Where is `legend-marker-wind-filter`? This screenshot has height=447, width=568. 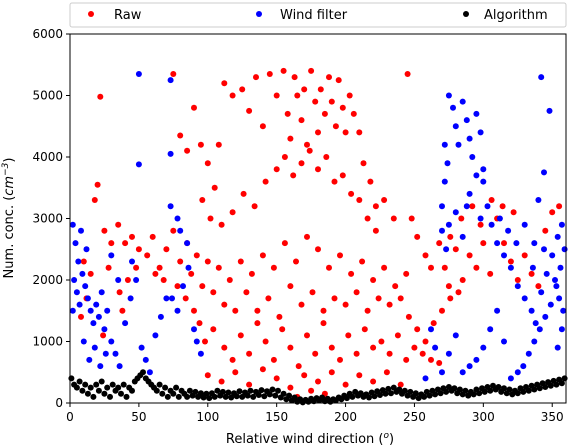
legend-marker-wind-filter is located at coordinates (259, 14).